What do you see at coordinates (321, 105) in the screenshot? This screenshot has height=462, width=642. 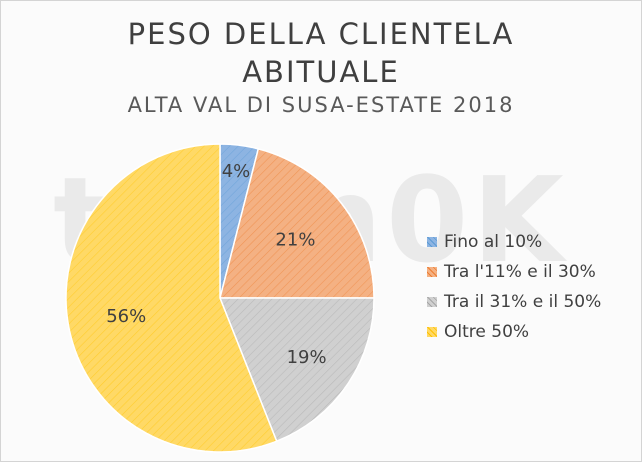 I see `chart-subtitle: ALTA VAL DI SUSA-ESTATE 2018` at bounding box center [321, 105].